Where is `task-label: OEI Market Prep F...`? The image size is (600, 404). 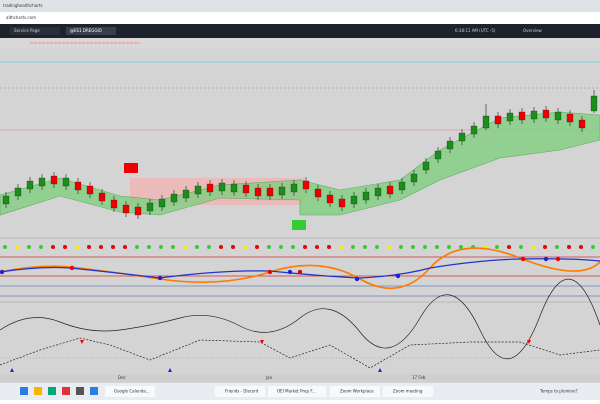
task-label: OEI Market Prep F... is located at coordinates (296, 391).